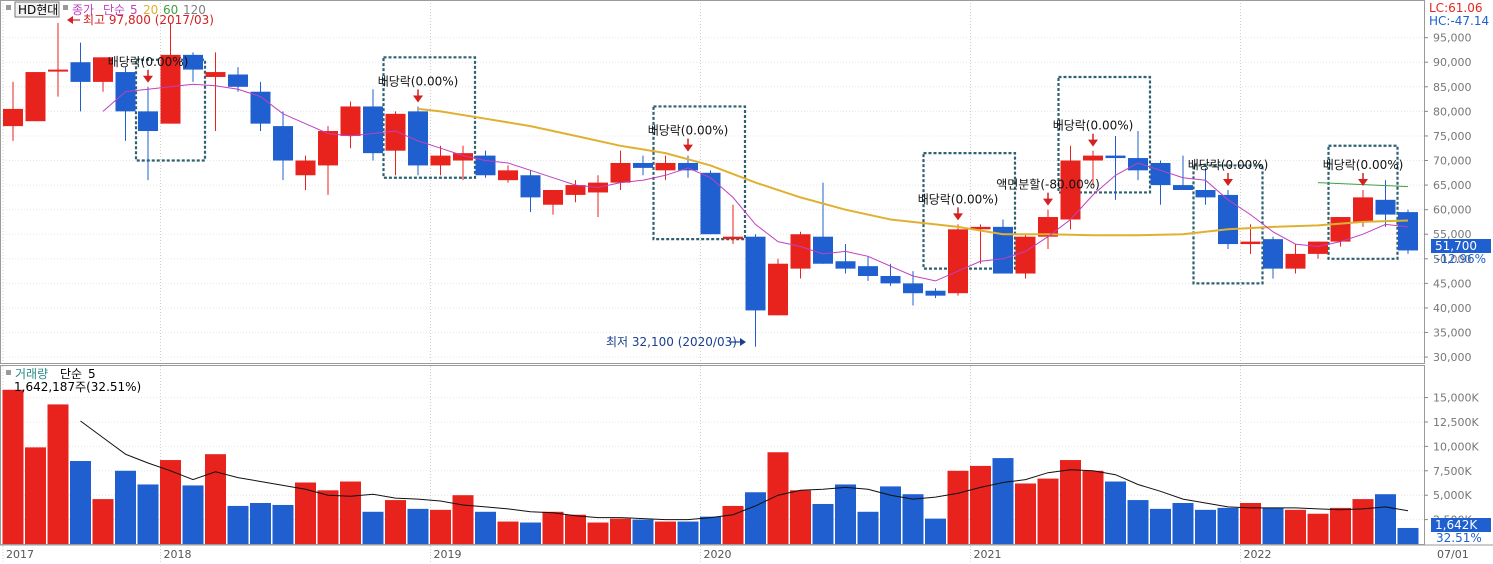 Image resolution: width=1493 pixels, height=564 pixels. What do you see at coordinates (20, 554) in the screenshot?
I see `x-tick-label: 2017` at bounding box center [20, 554].